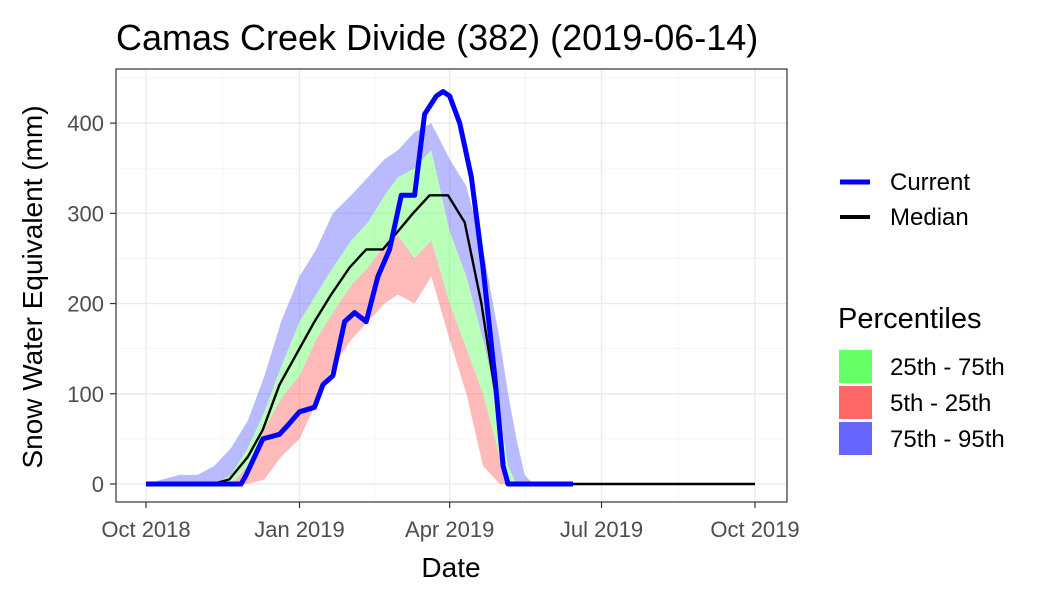  I want to click on y-tick-label: 200, so click(85, 304).